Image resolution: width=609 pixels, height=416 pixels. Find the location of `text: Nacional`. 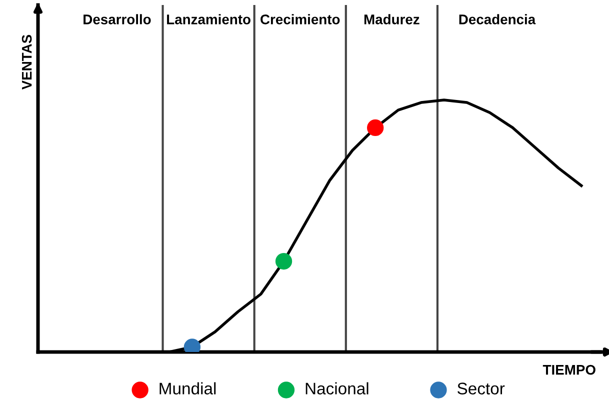

text: Nacional is located at coordinates (337, 388).